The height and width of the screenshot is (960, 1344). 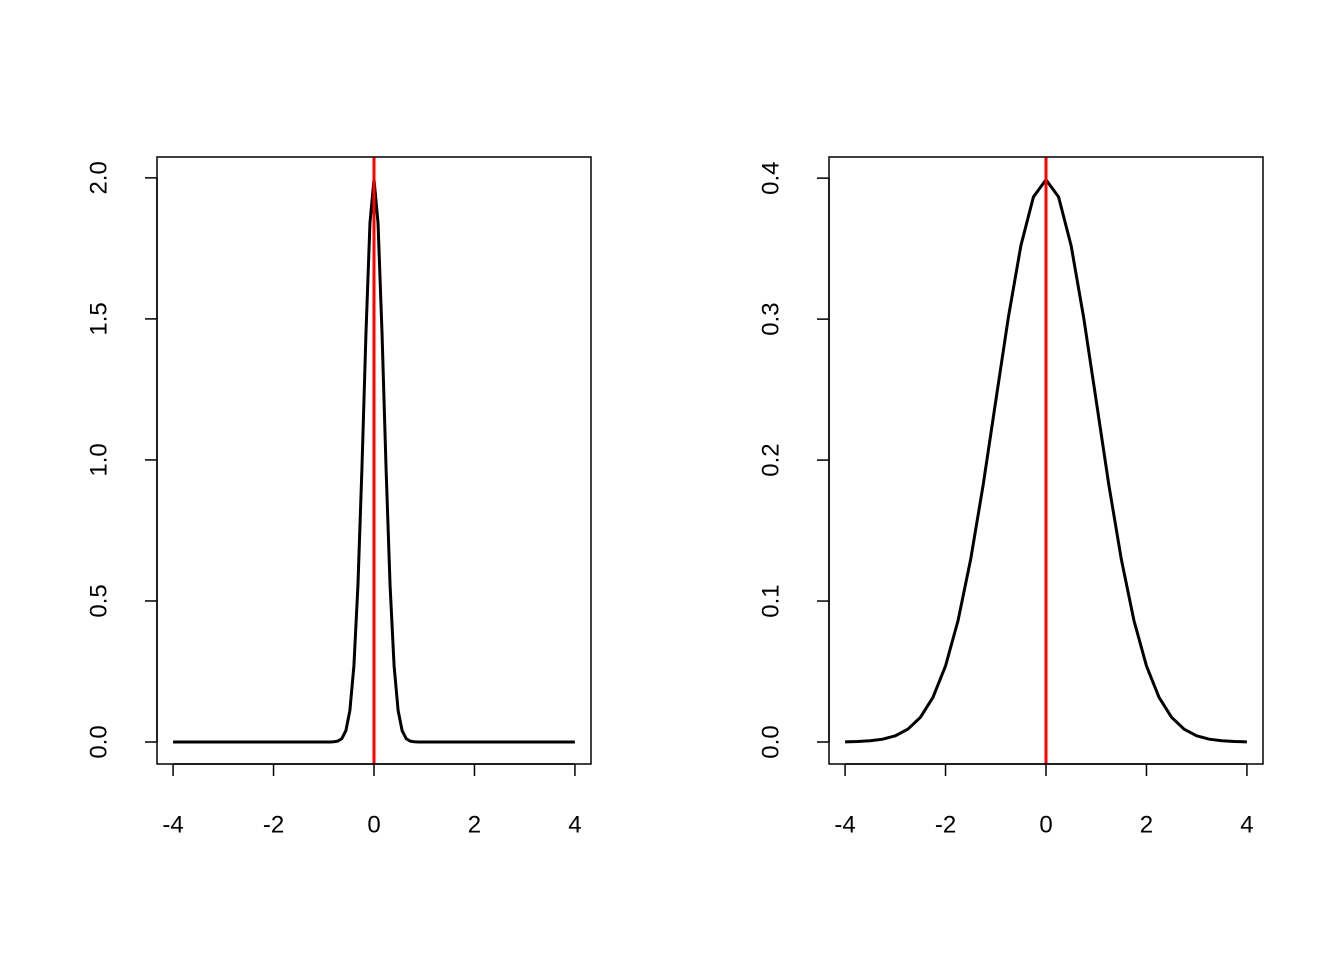 I want to click on y-tick-label: 1.5, so click(x=98, y=318).